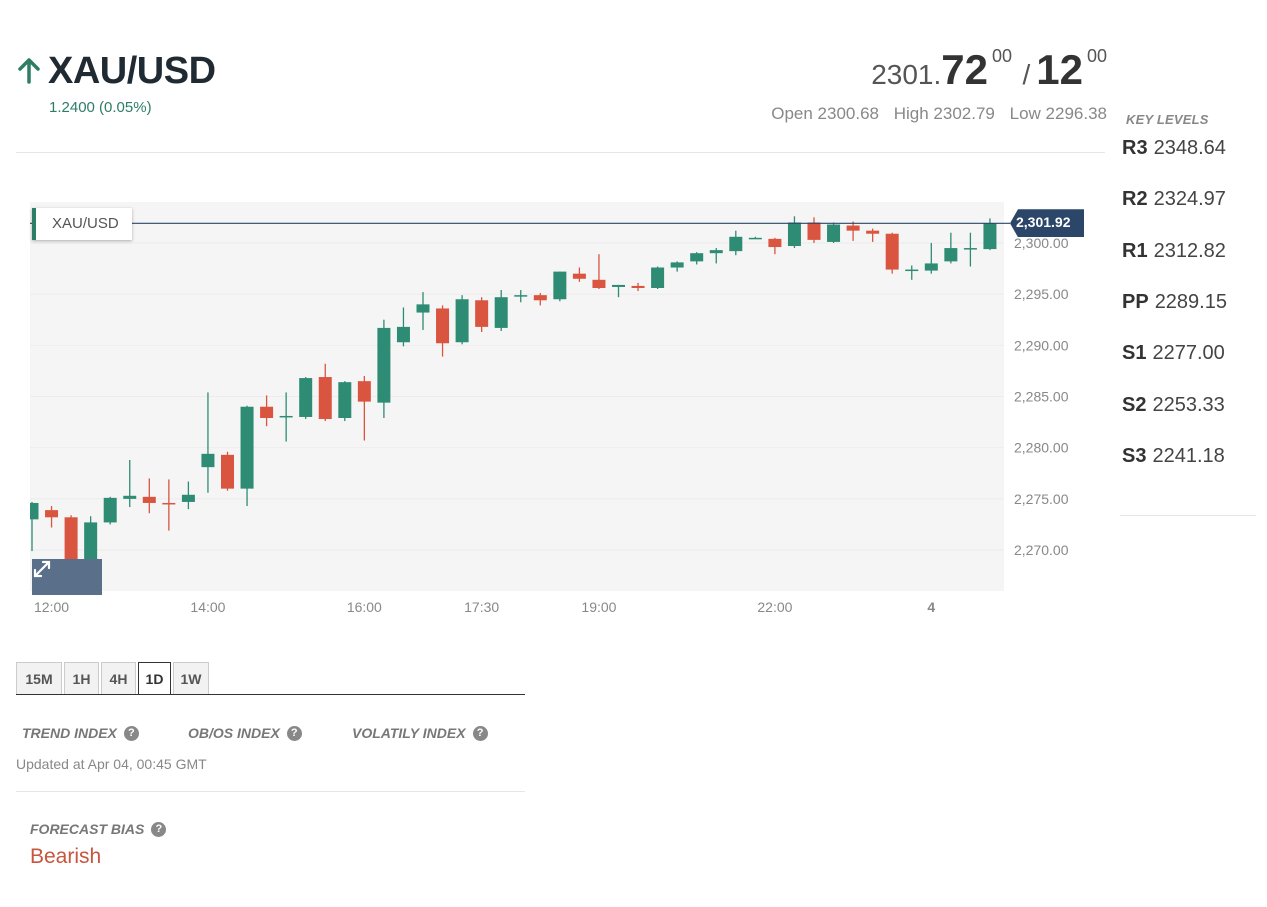  Describe the element at coordinates (118, 678) in the screenshot. I see `tab-4h: 4H` at that location.